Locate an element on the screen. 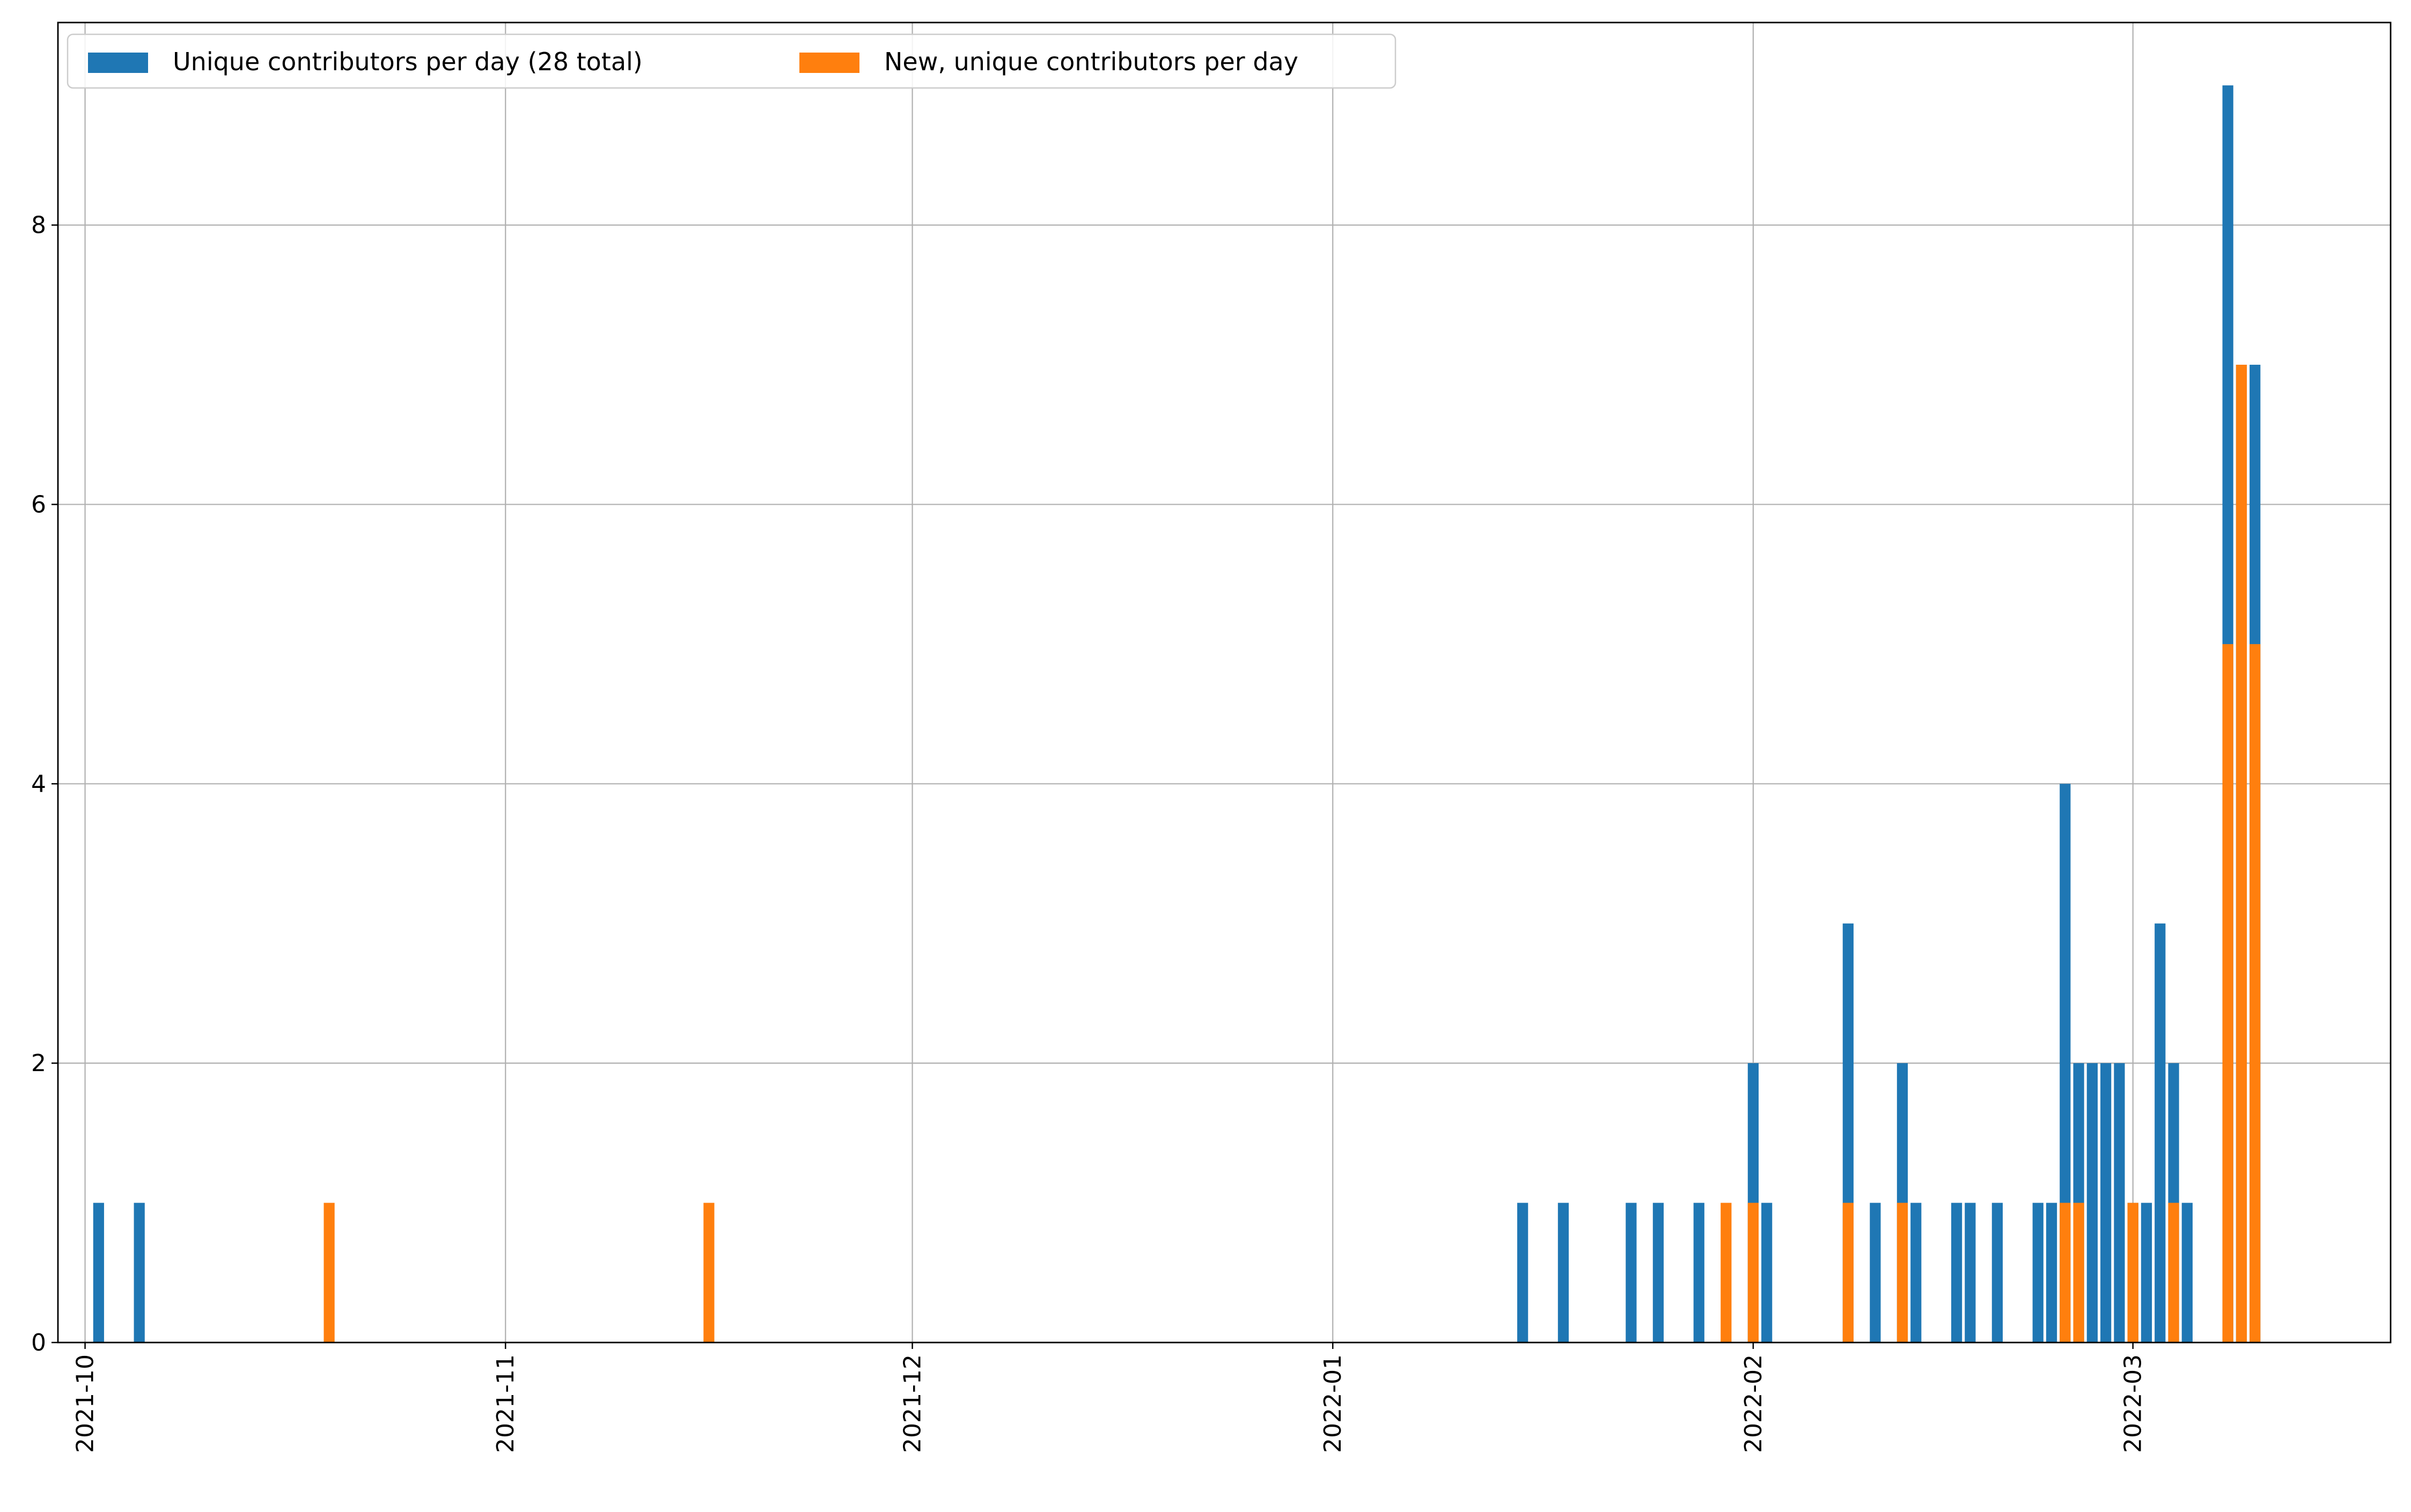  legend-box is located at coordinates (731, 61).